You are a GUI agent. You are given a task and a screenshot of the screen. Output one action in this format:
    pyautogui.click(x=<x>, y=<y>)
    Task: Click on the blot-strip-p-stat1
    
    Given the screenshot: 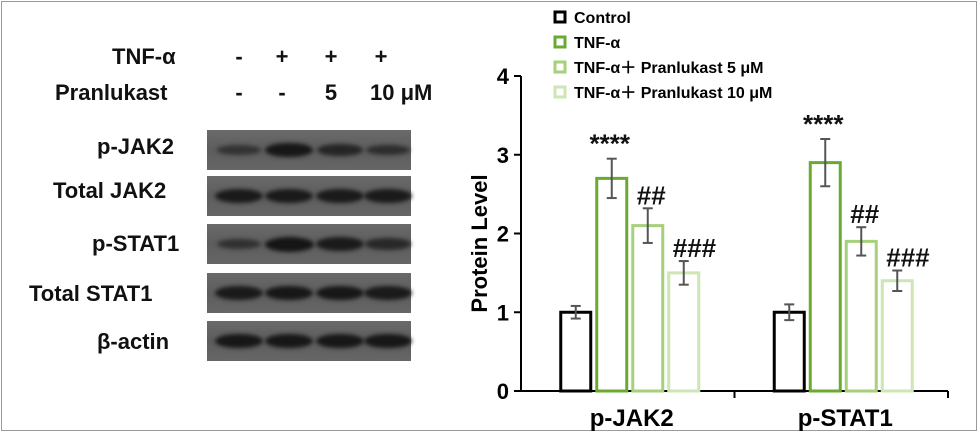 What is the action you would take?
    pyautogui.click(x=309, y=244)
    